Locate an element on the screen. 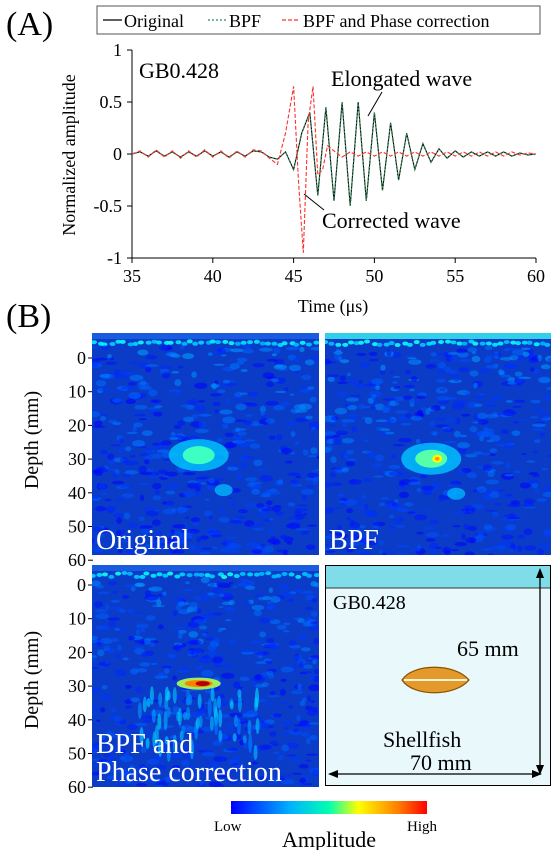 This screenshot has height=850, width=552. heatmap-label-bpf: BPF is located at coordinates (354, 540).